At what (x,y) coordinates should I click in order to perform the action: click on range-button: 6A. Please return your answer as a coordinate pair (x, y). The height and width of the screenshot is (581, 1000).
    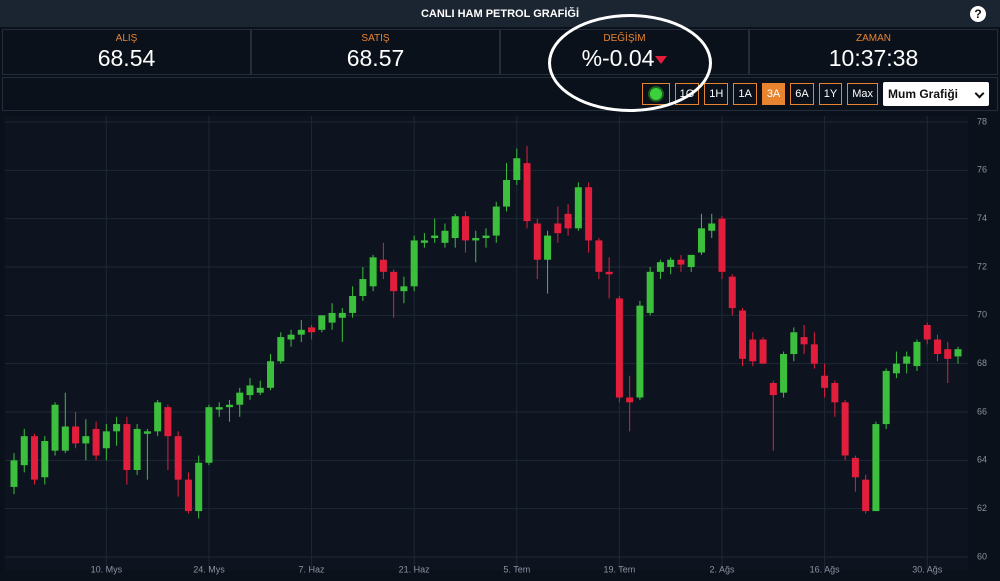
    Looking at the image, I should click on (802, 94).